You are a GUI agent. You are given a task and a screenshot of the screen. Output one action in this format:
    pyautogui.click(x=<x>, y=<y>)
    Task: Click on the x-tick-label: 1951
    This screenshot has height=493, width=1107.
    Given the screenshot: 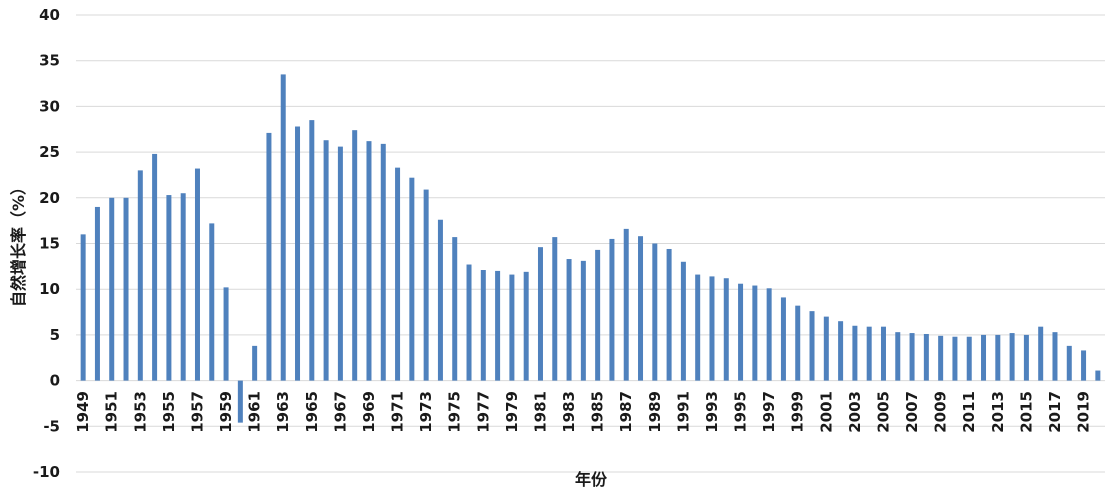 What is the action you would take?
    pyautogui.click(x=112, y=412)
    